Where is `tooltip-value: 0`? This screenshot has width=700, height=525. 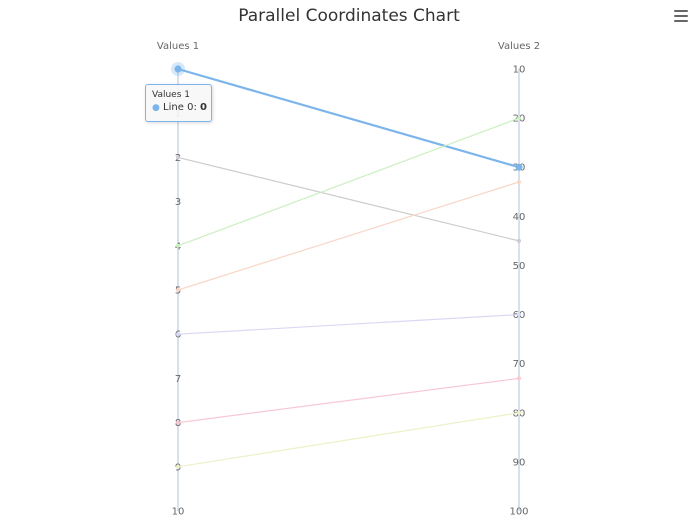
tooltip-value: 0 is located at coordinates (203, 107).